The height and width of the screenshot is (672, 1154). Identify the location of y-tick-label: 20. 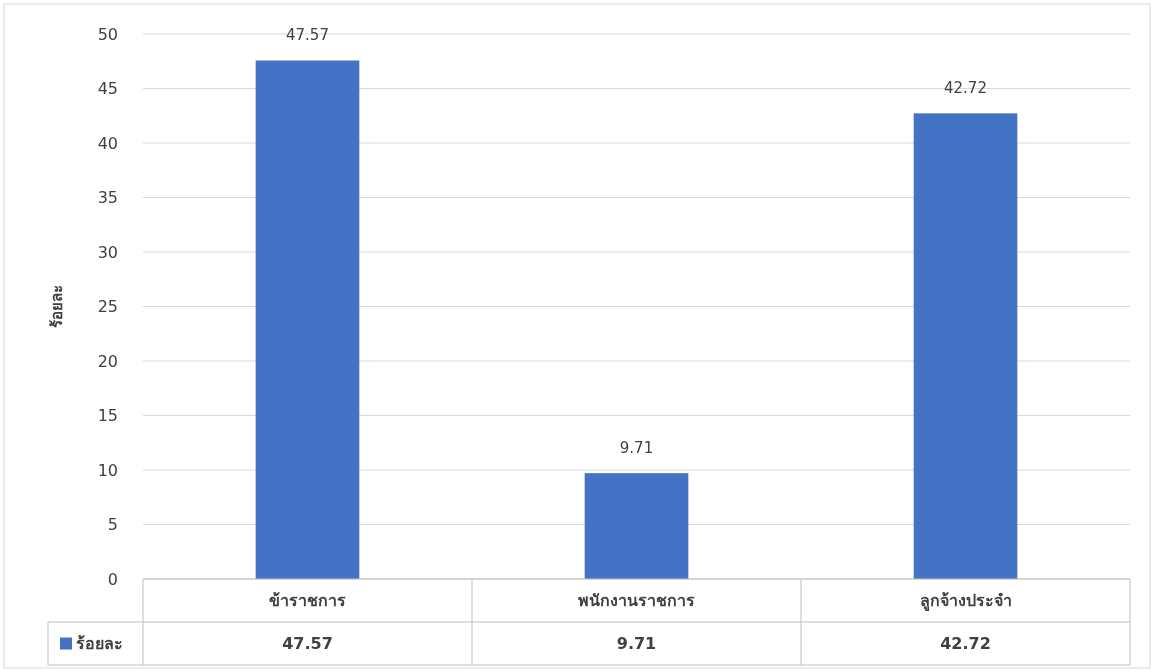
(107, 361).